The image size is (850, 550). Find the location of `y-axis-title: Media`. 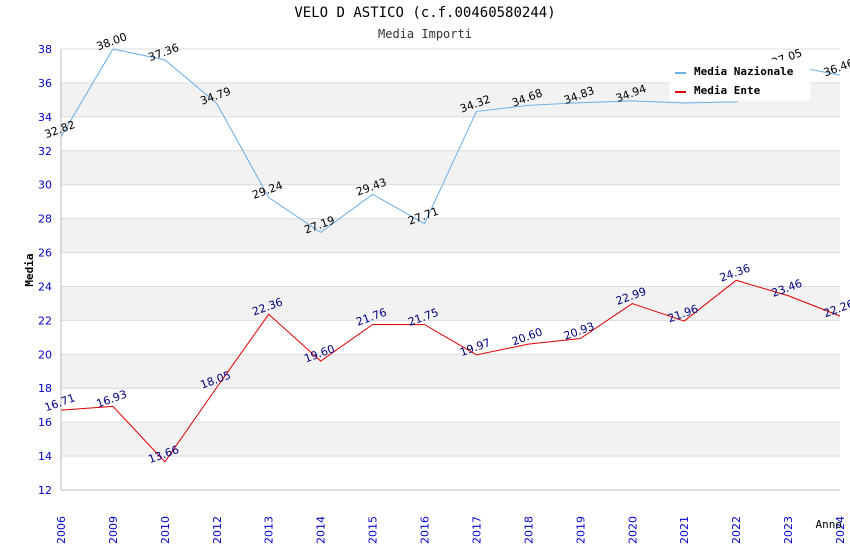

y-axis-title: Media is located at coordinates (29, 269).